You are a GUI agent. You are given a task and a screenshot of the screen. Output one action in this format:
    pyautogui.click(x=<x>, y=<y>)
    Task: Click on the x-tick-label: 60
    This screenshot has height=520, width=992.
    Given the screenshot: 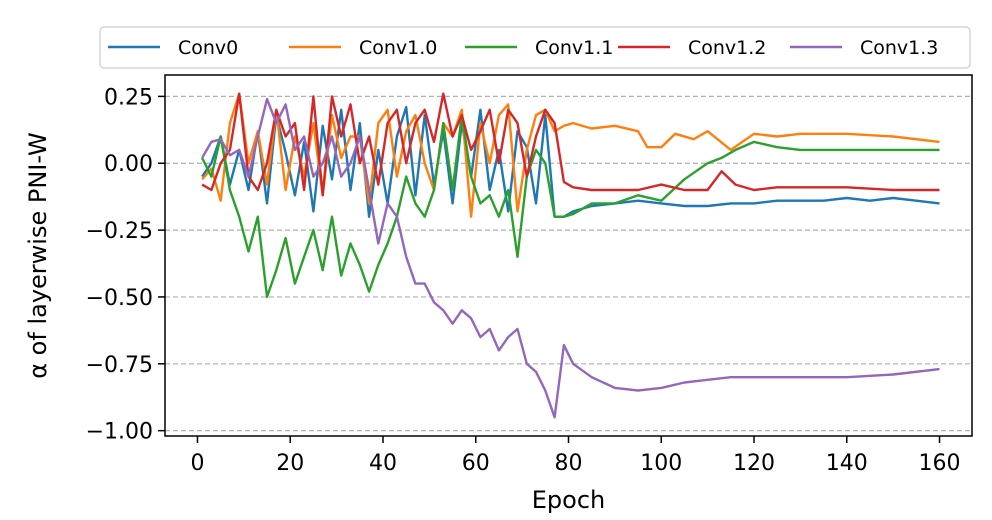 What is the action you would take?
    pyautogui.click(x=476, y=463)
    